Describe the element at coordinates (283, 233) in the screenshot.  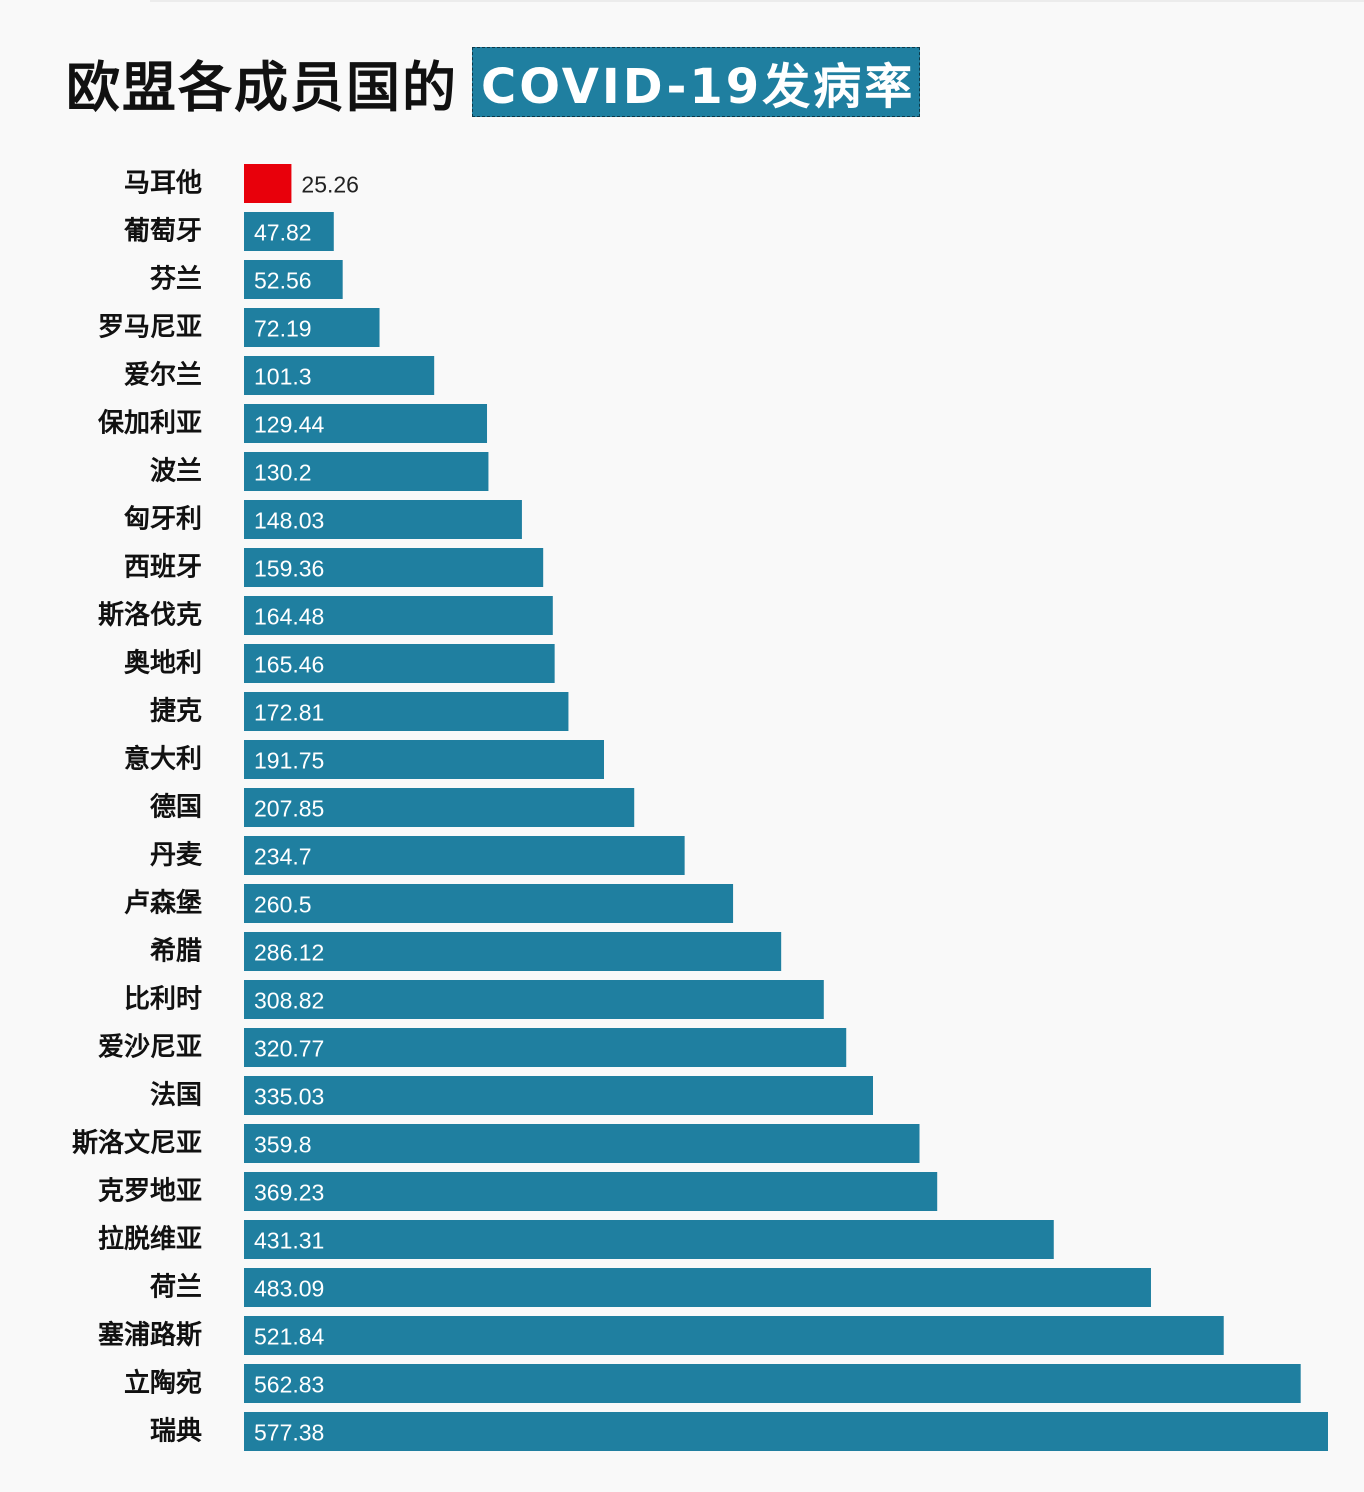
I see `value-label: 47.82` at that location.